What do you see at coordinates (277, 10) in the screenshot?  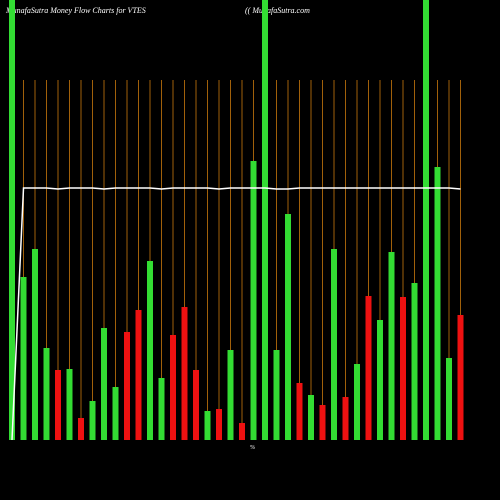 I see `watermark: (( MunafaSutra.com` at bounding box center [277, 10].